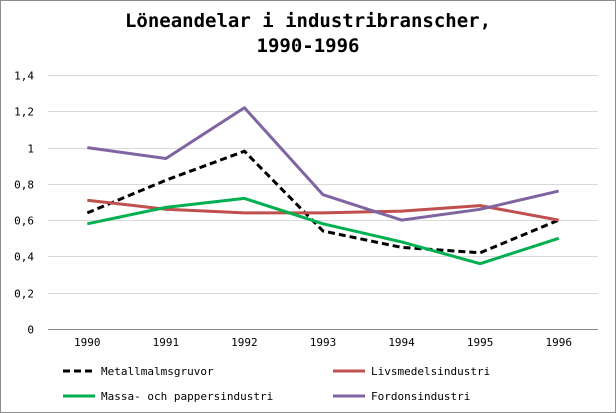 The image size is (616, 413). What do you see at coordinates (30, 149) in the screenshot?
I see `y-tick-label: 1` at bounding box center [30, 149].